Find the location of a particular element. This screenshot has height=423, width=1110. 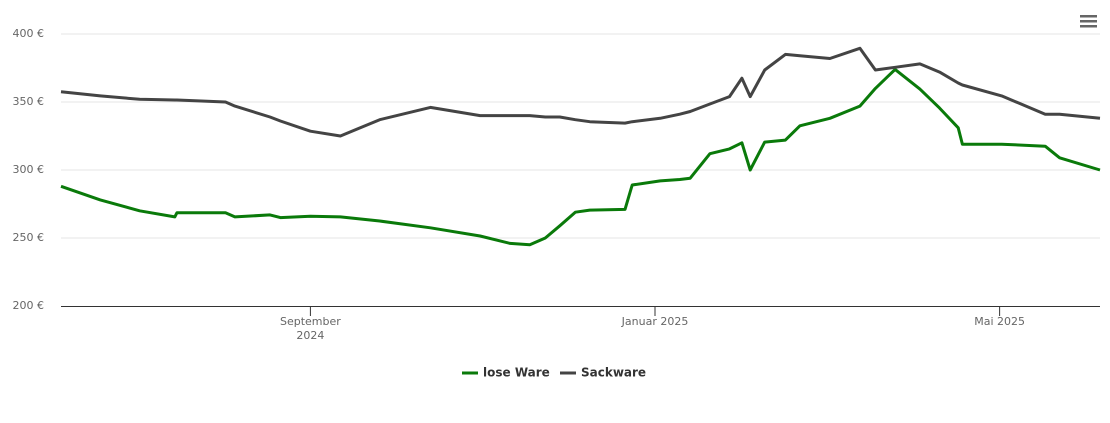

legend-item: Sackware is located at coordinates (603, 373).